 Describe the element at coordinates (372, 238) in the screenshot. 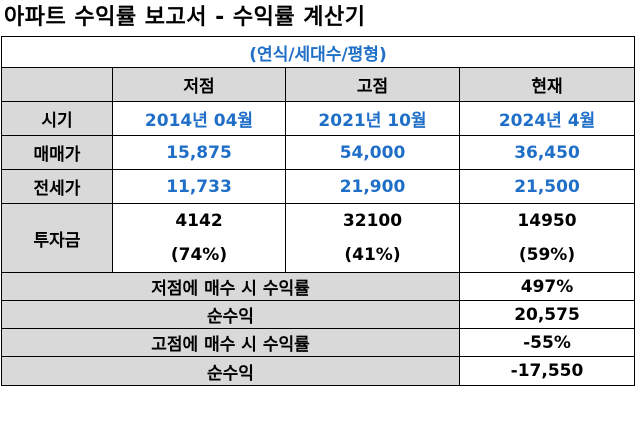

I see `investment-high-cell: 32100 (41%)` at that location.